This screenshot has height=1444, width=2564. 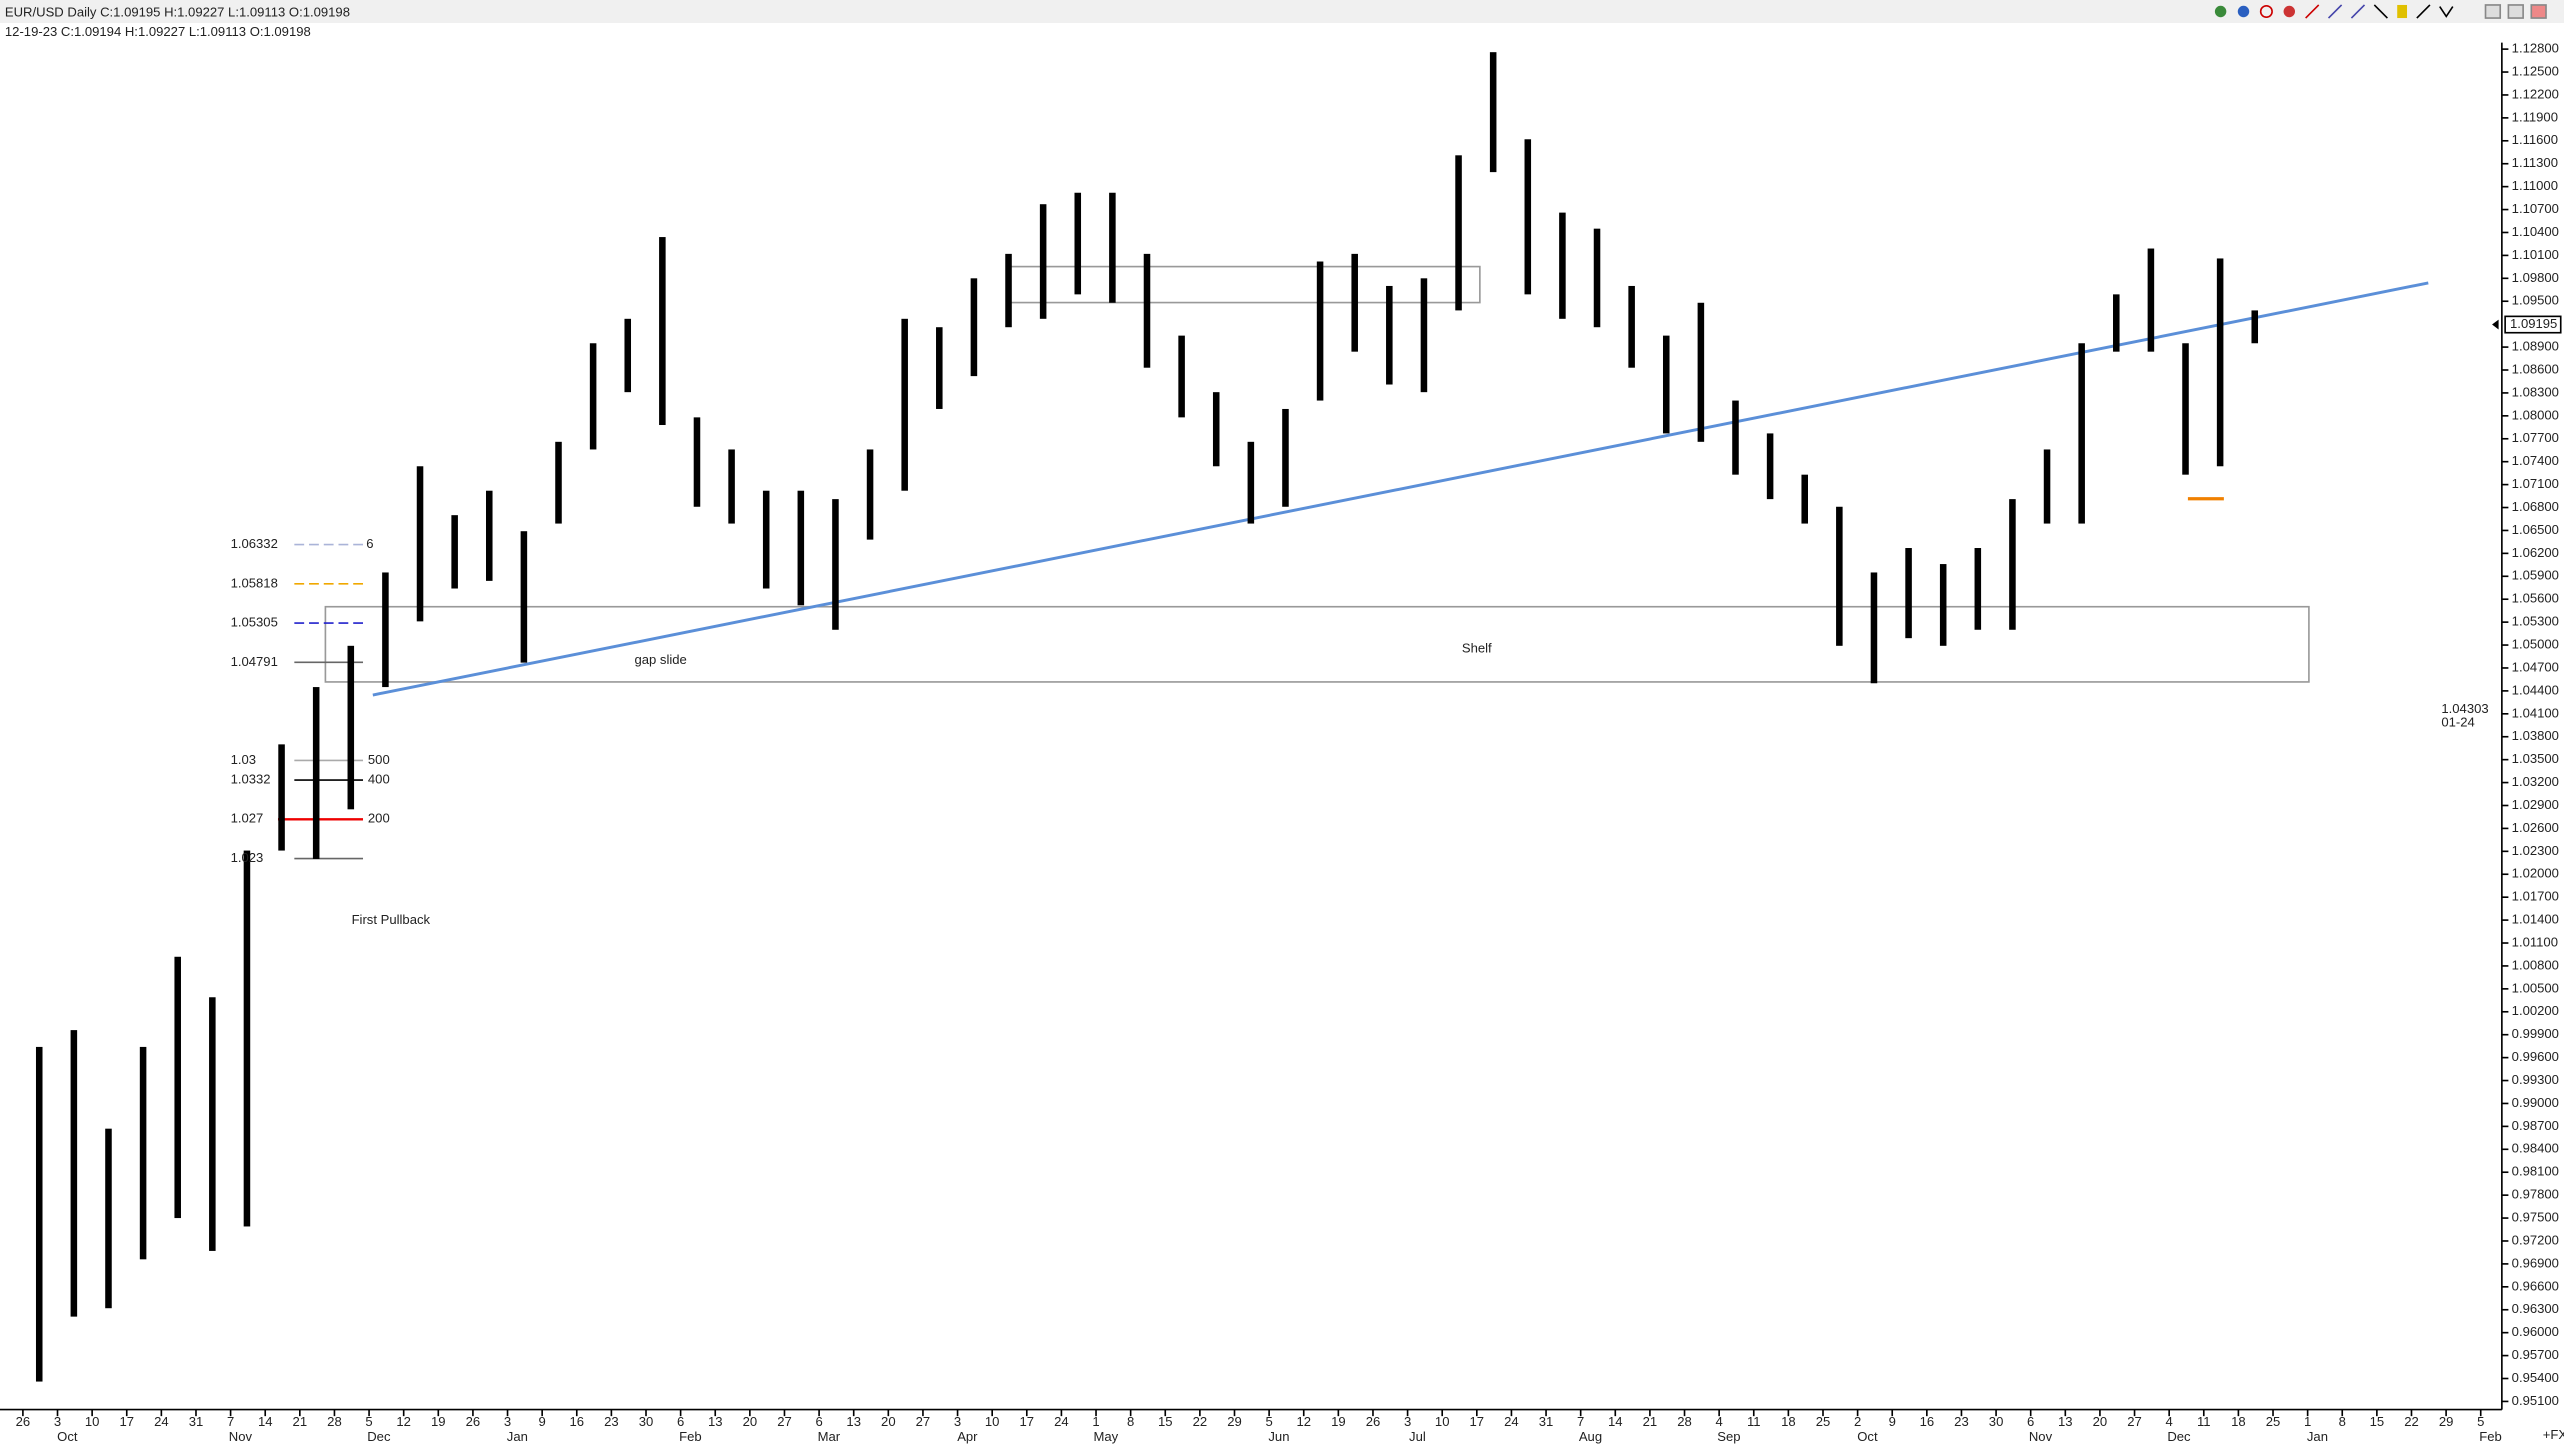 What do you see at coordinates (196, 1421) in the screenshot?
I see `x-tick-label: 31` at bounding box center [196, 1421].